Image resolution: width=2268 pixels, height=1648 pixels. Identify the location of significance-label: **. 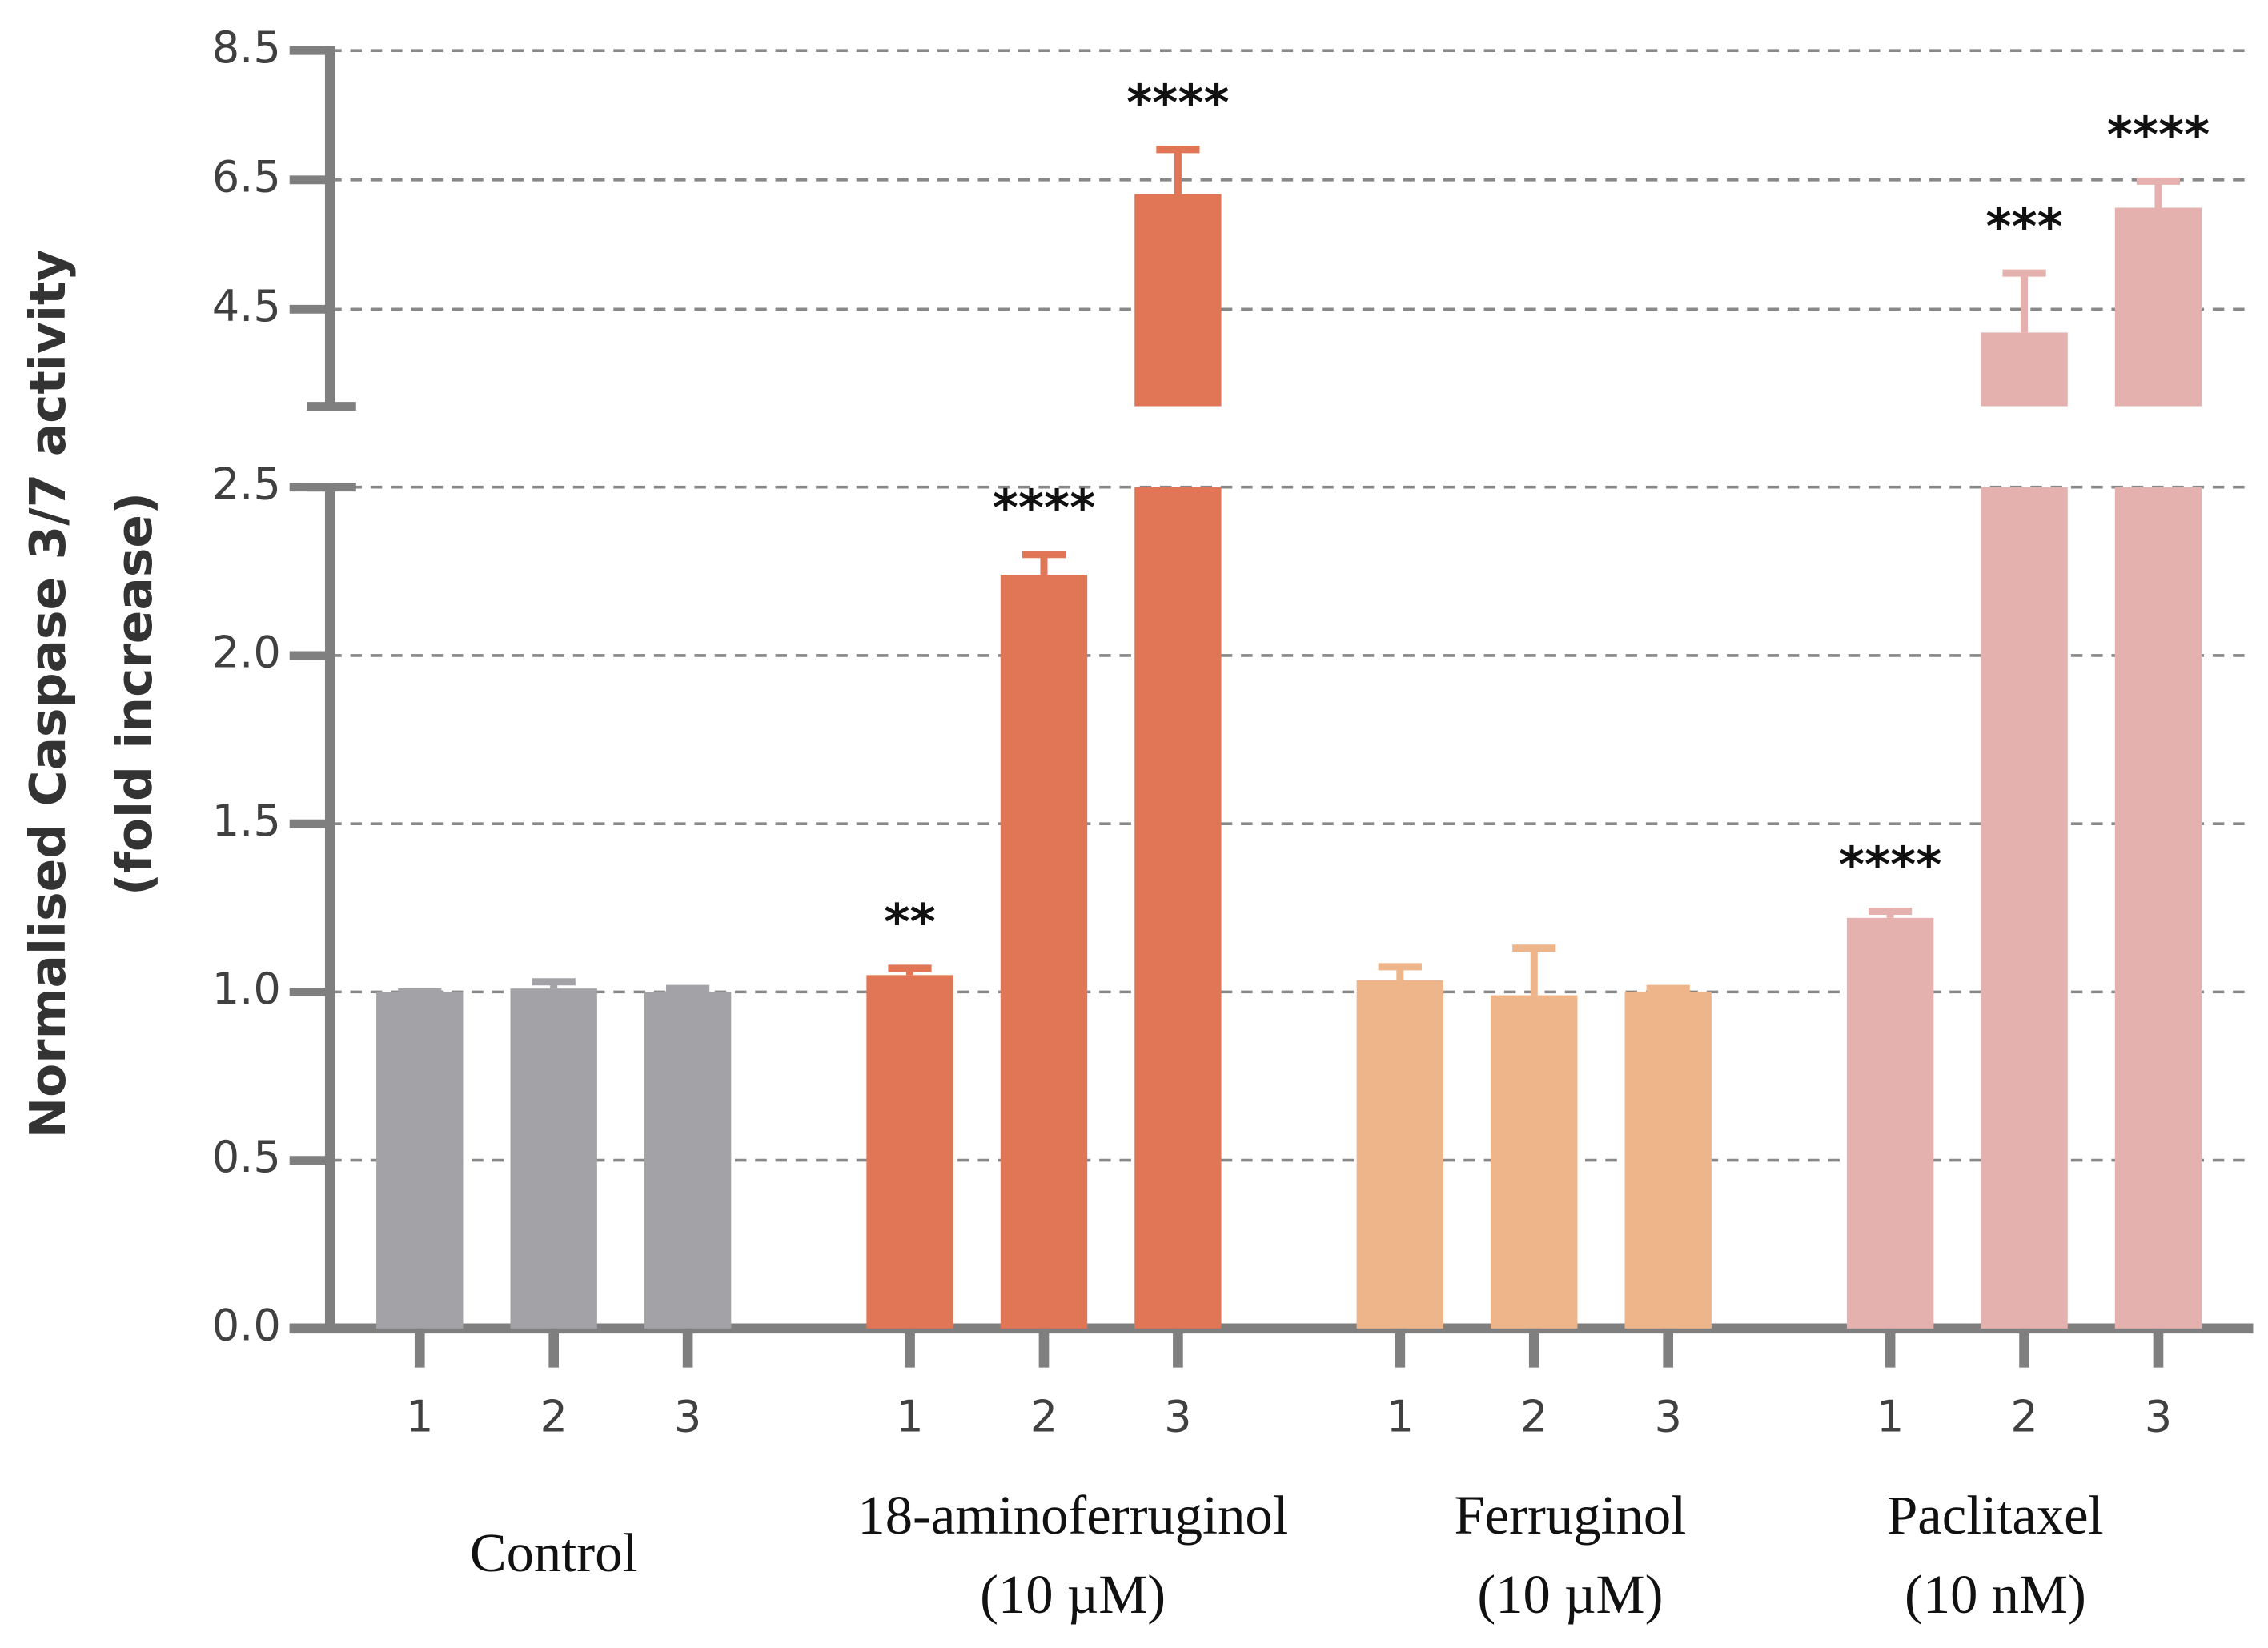
(909, 922).